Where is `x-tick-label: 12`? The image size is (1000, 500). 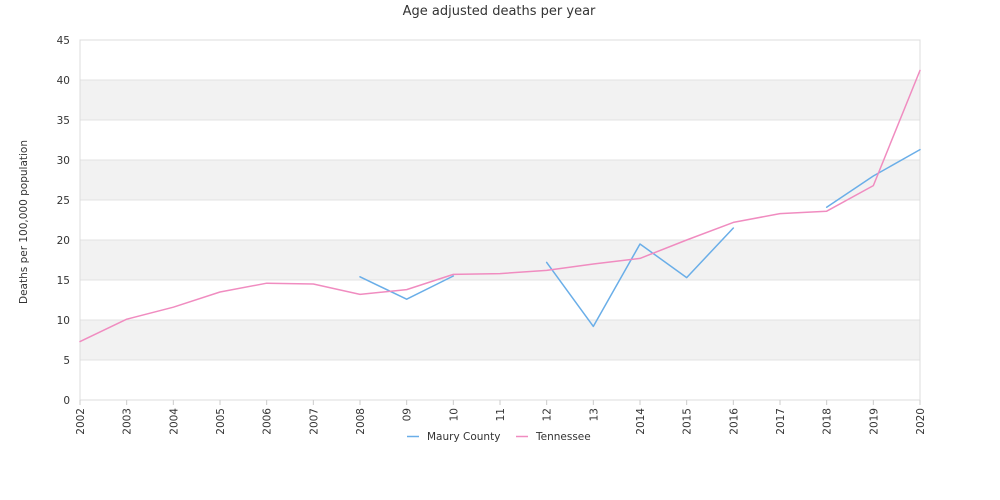 x-tick-label: 12 is located at coordinates (548, 414).